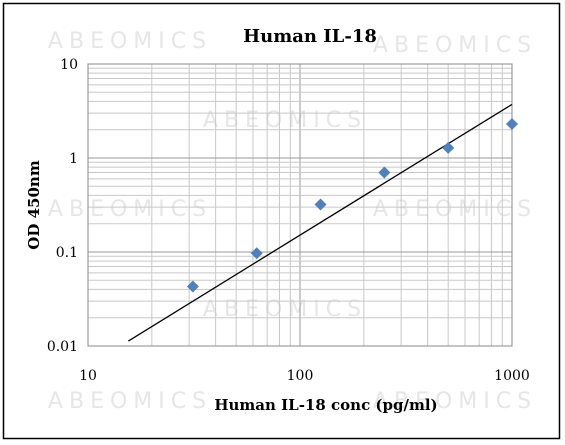 The image size is (565, 445). Describe the element at coordinates (62, 347) in the screenshot. I see `y-tick-label: 0.01` at that location.